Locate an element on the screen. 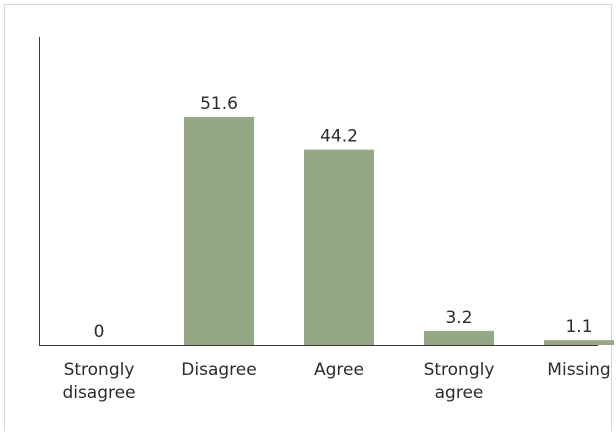  value-label-0: 0 is located at coordinates (99, 332).